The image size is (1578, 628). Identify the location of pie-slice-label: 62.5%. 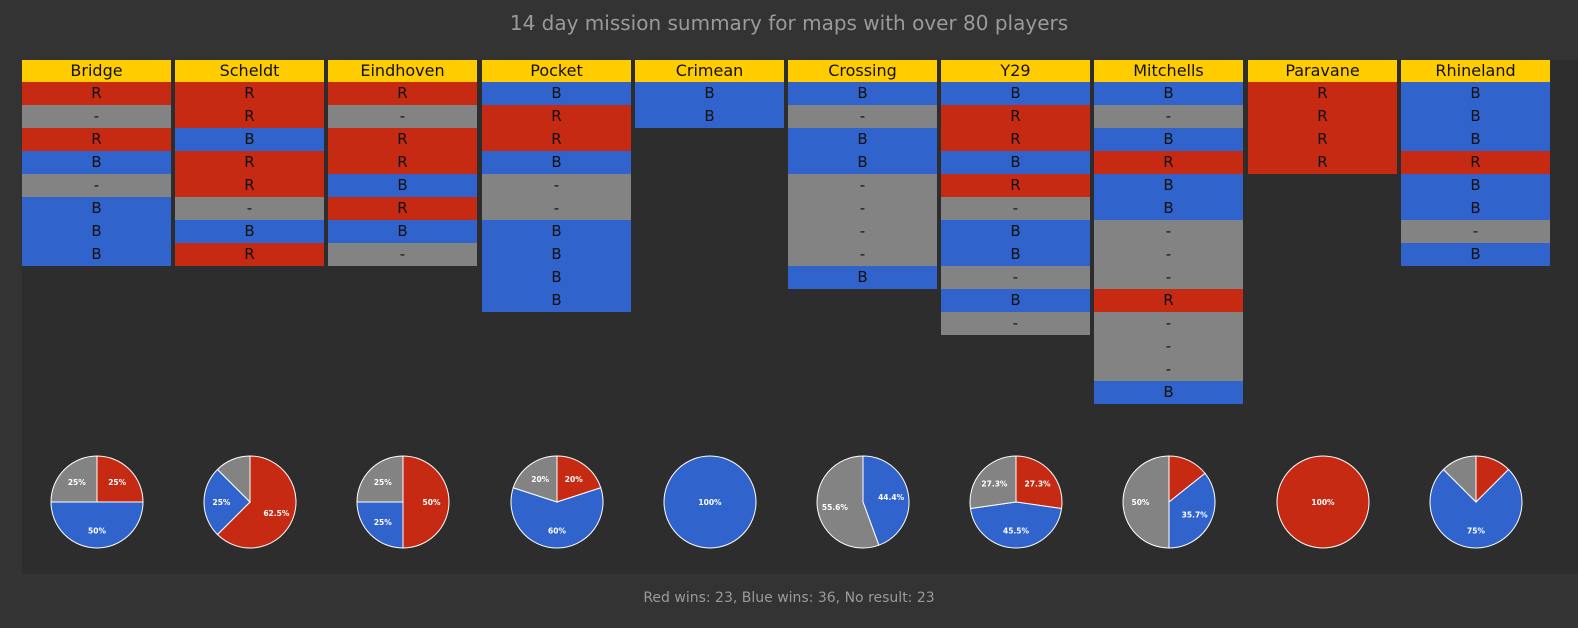
(276, 513).